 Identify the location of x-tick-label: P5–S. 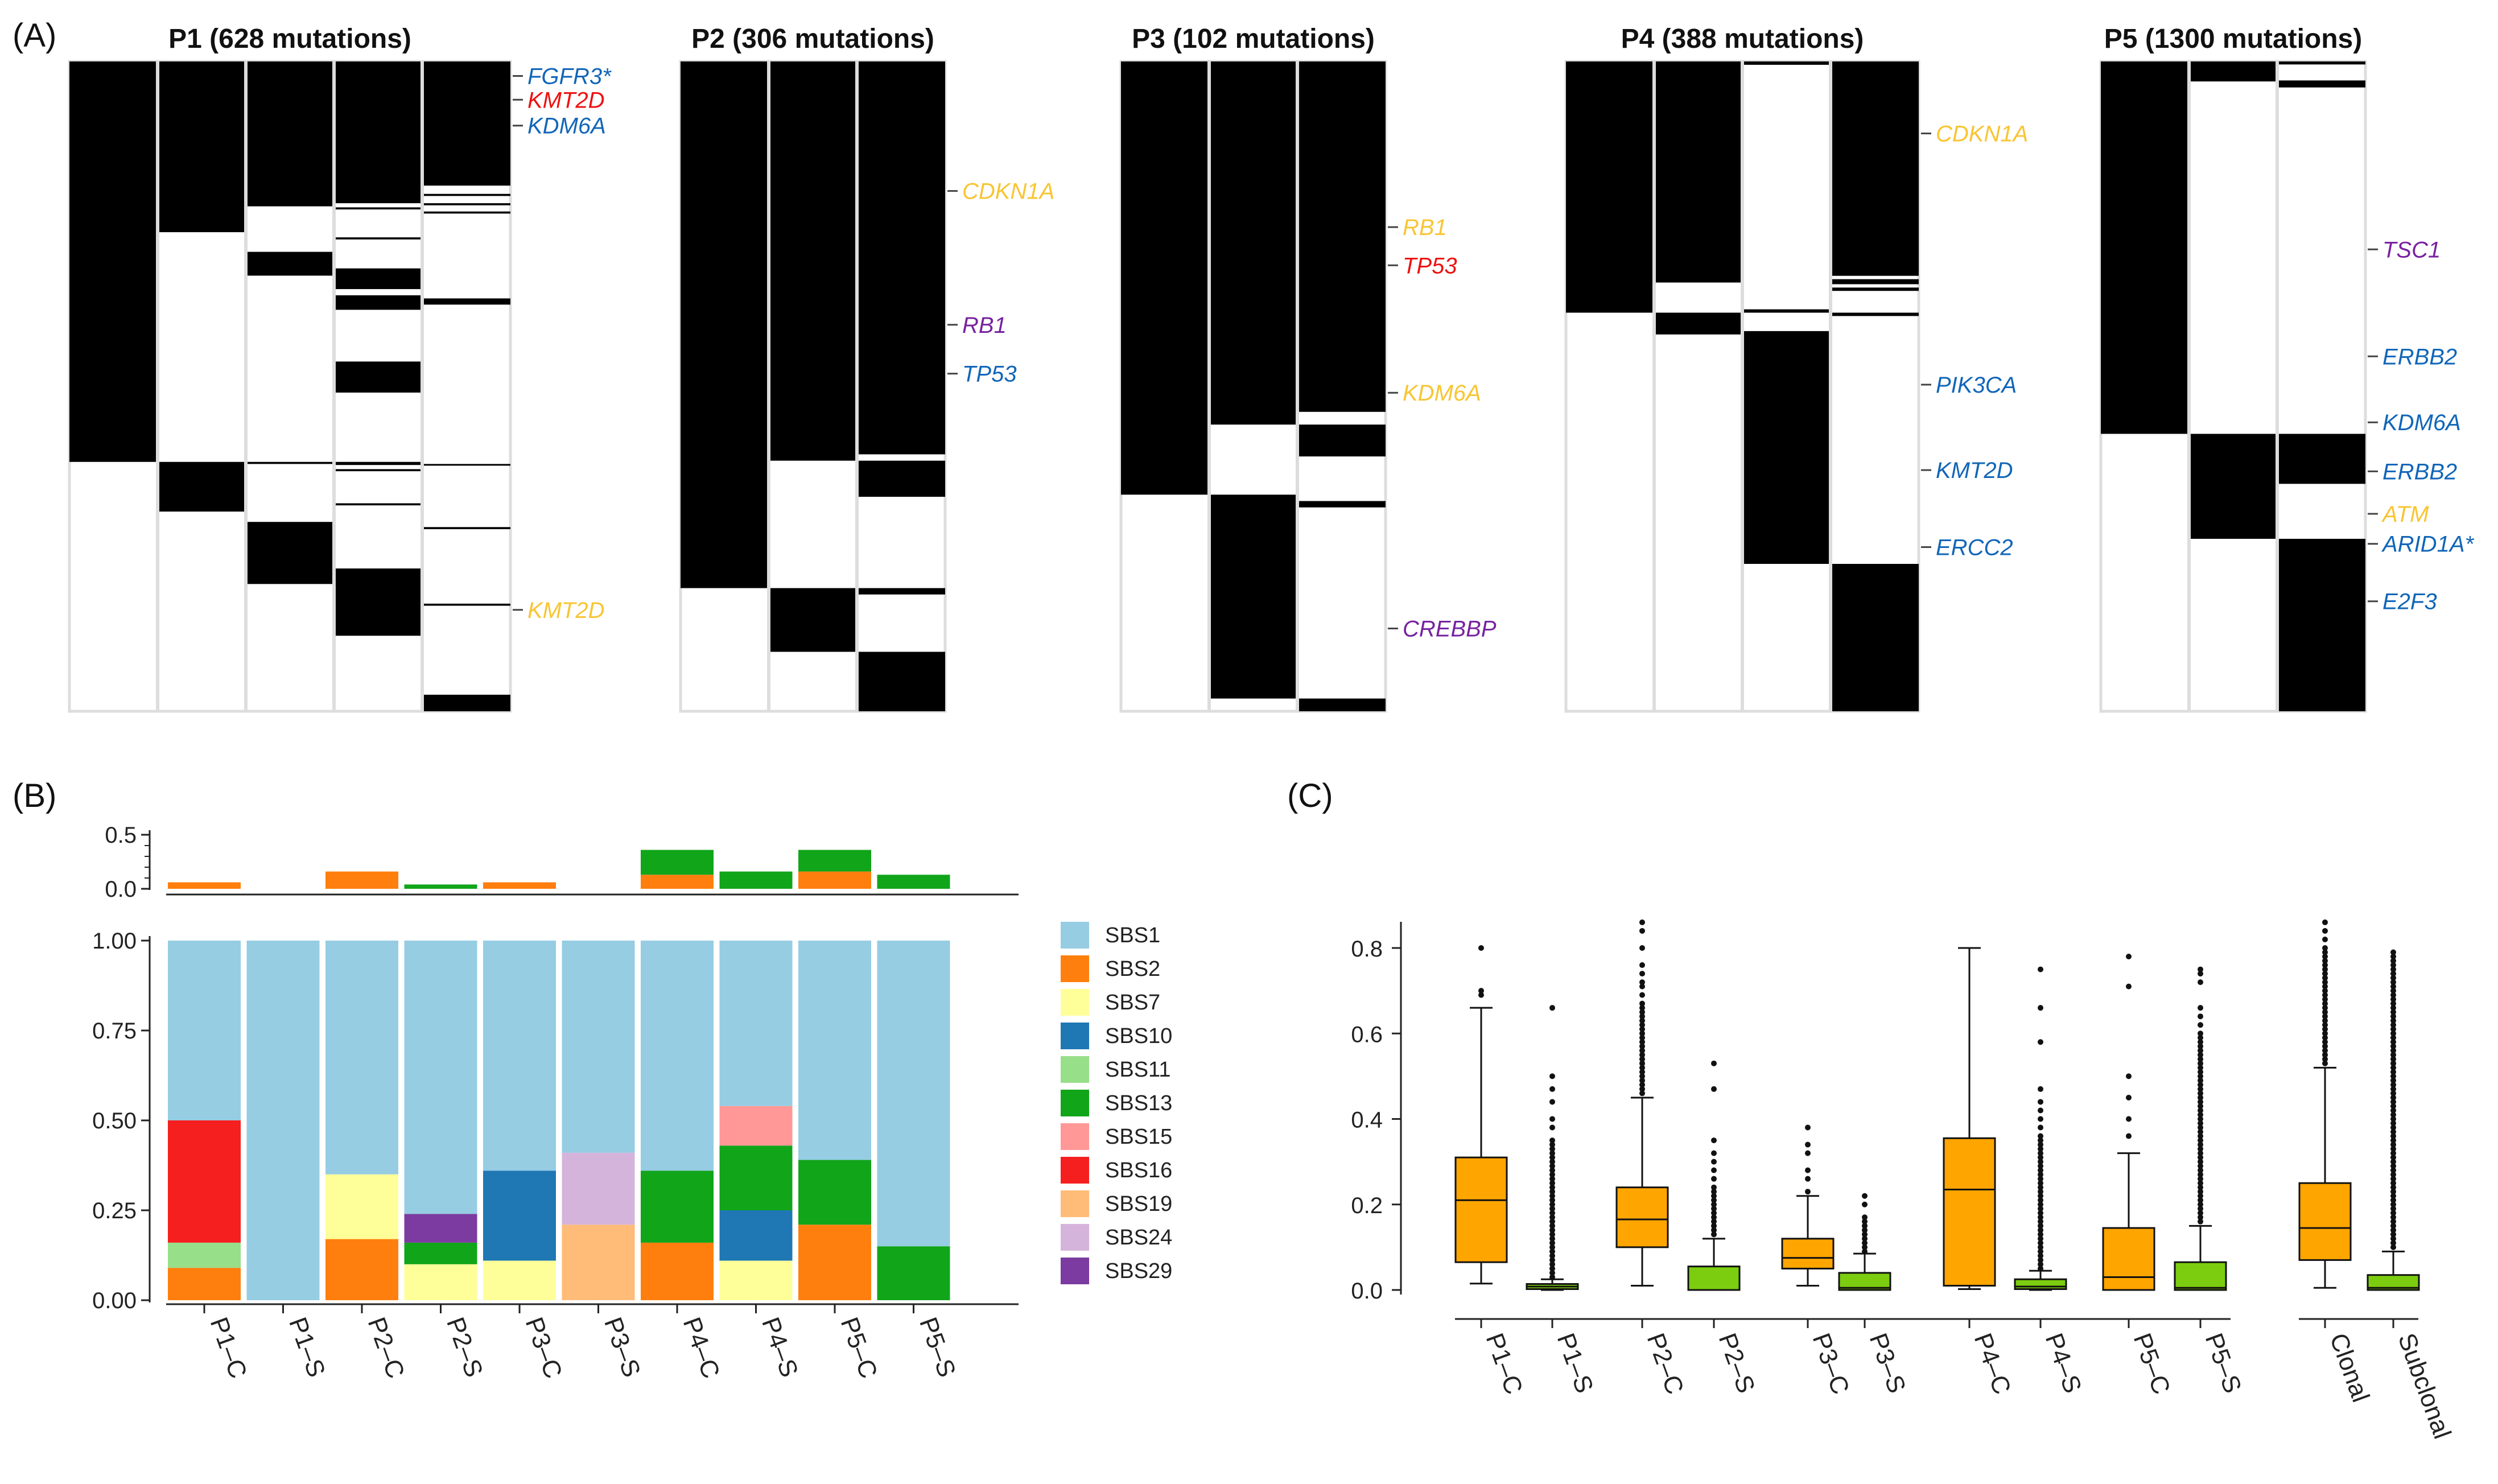
(937, 1347).